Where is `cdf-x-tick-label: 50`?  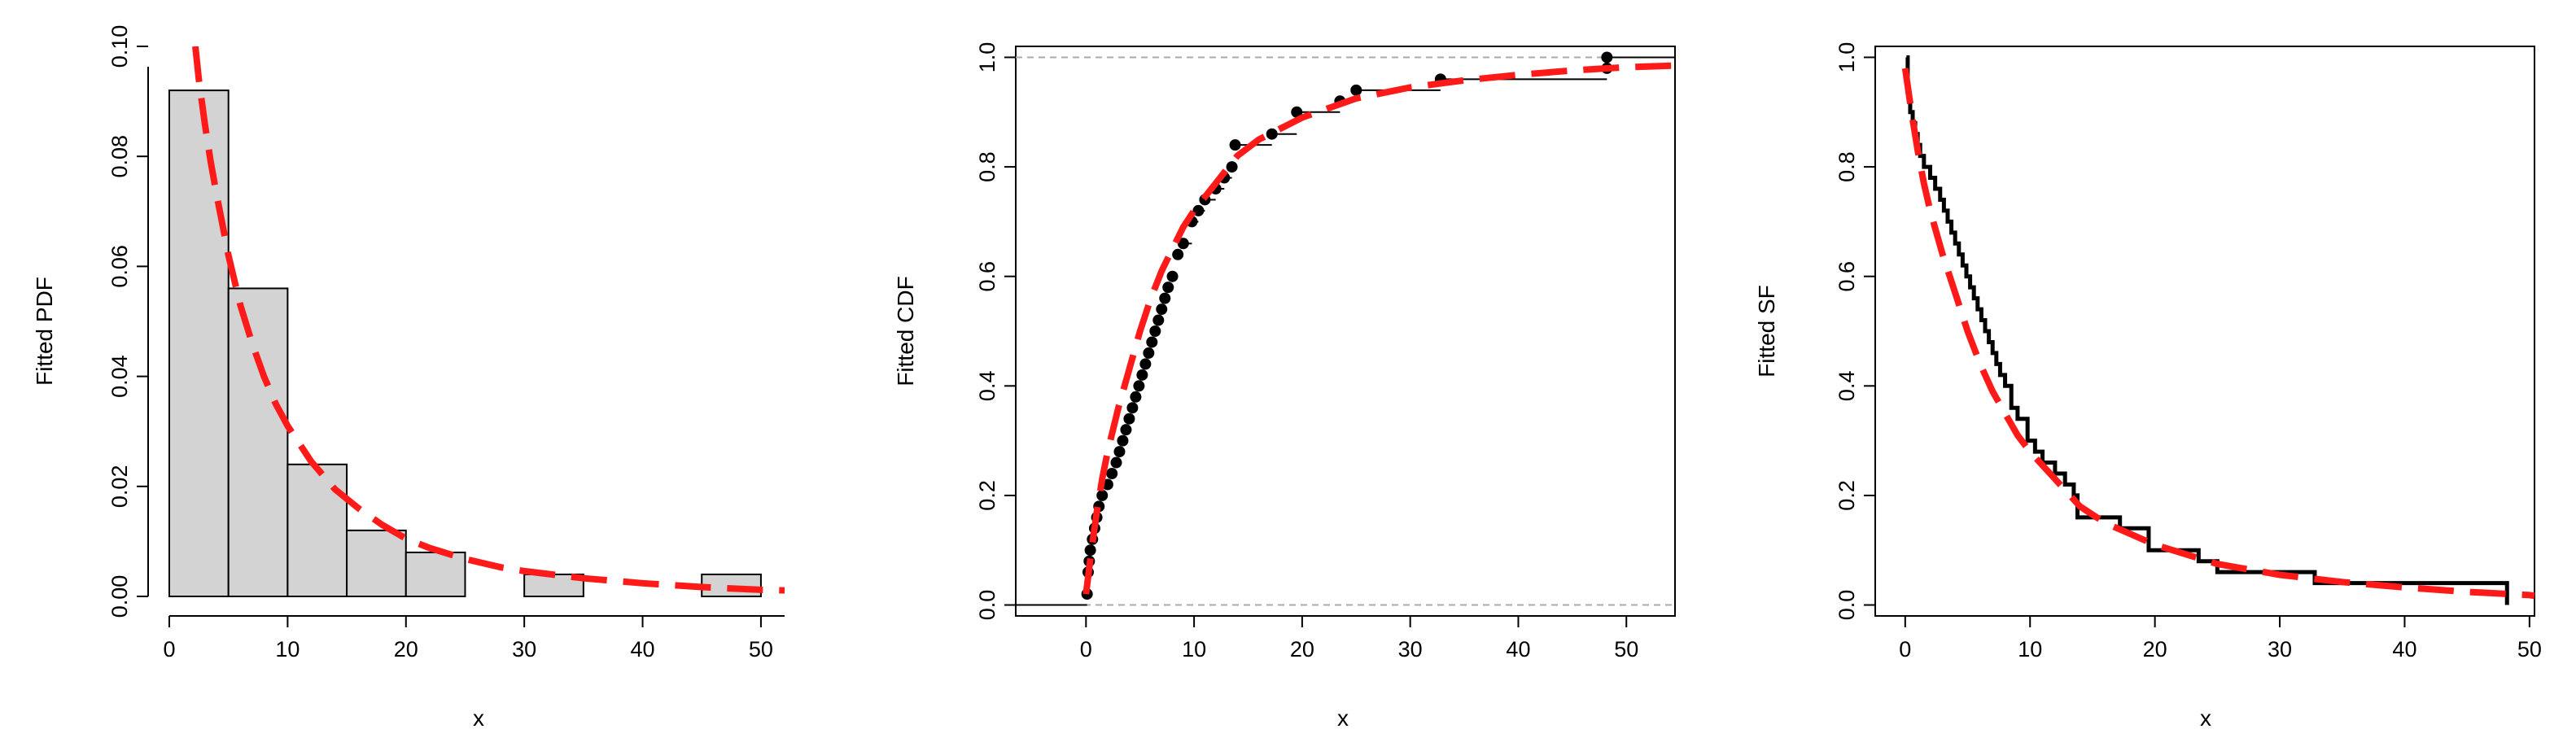 cdf-x-tick-label: 50 is located at coordinates (1626, 649).